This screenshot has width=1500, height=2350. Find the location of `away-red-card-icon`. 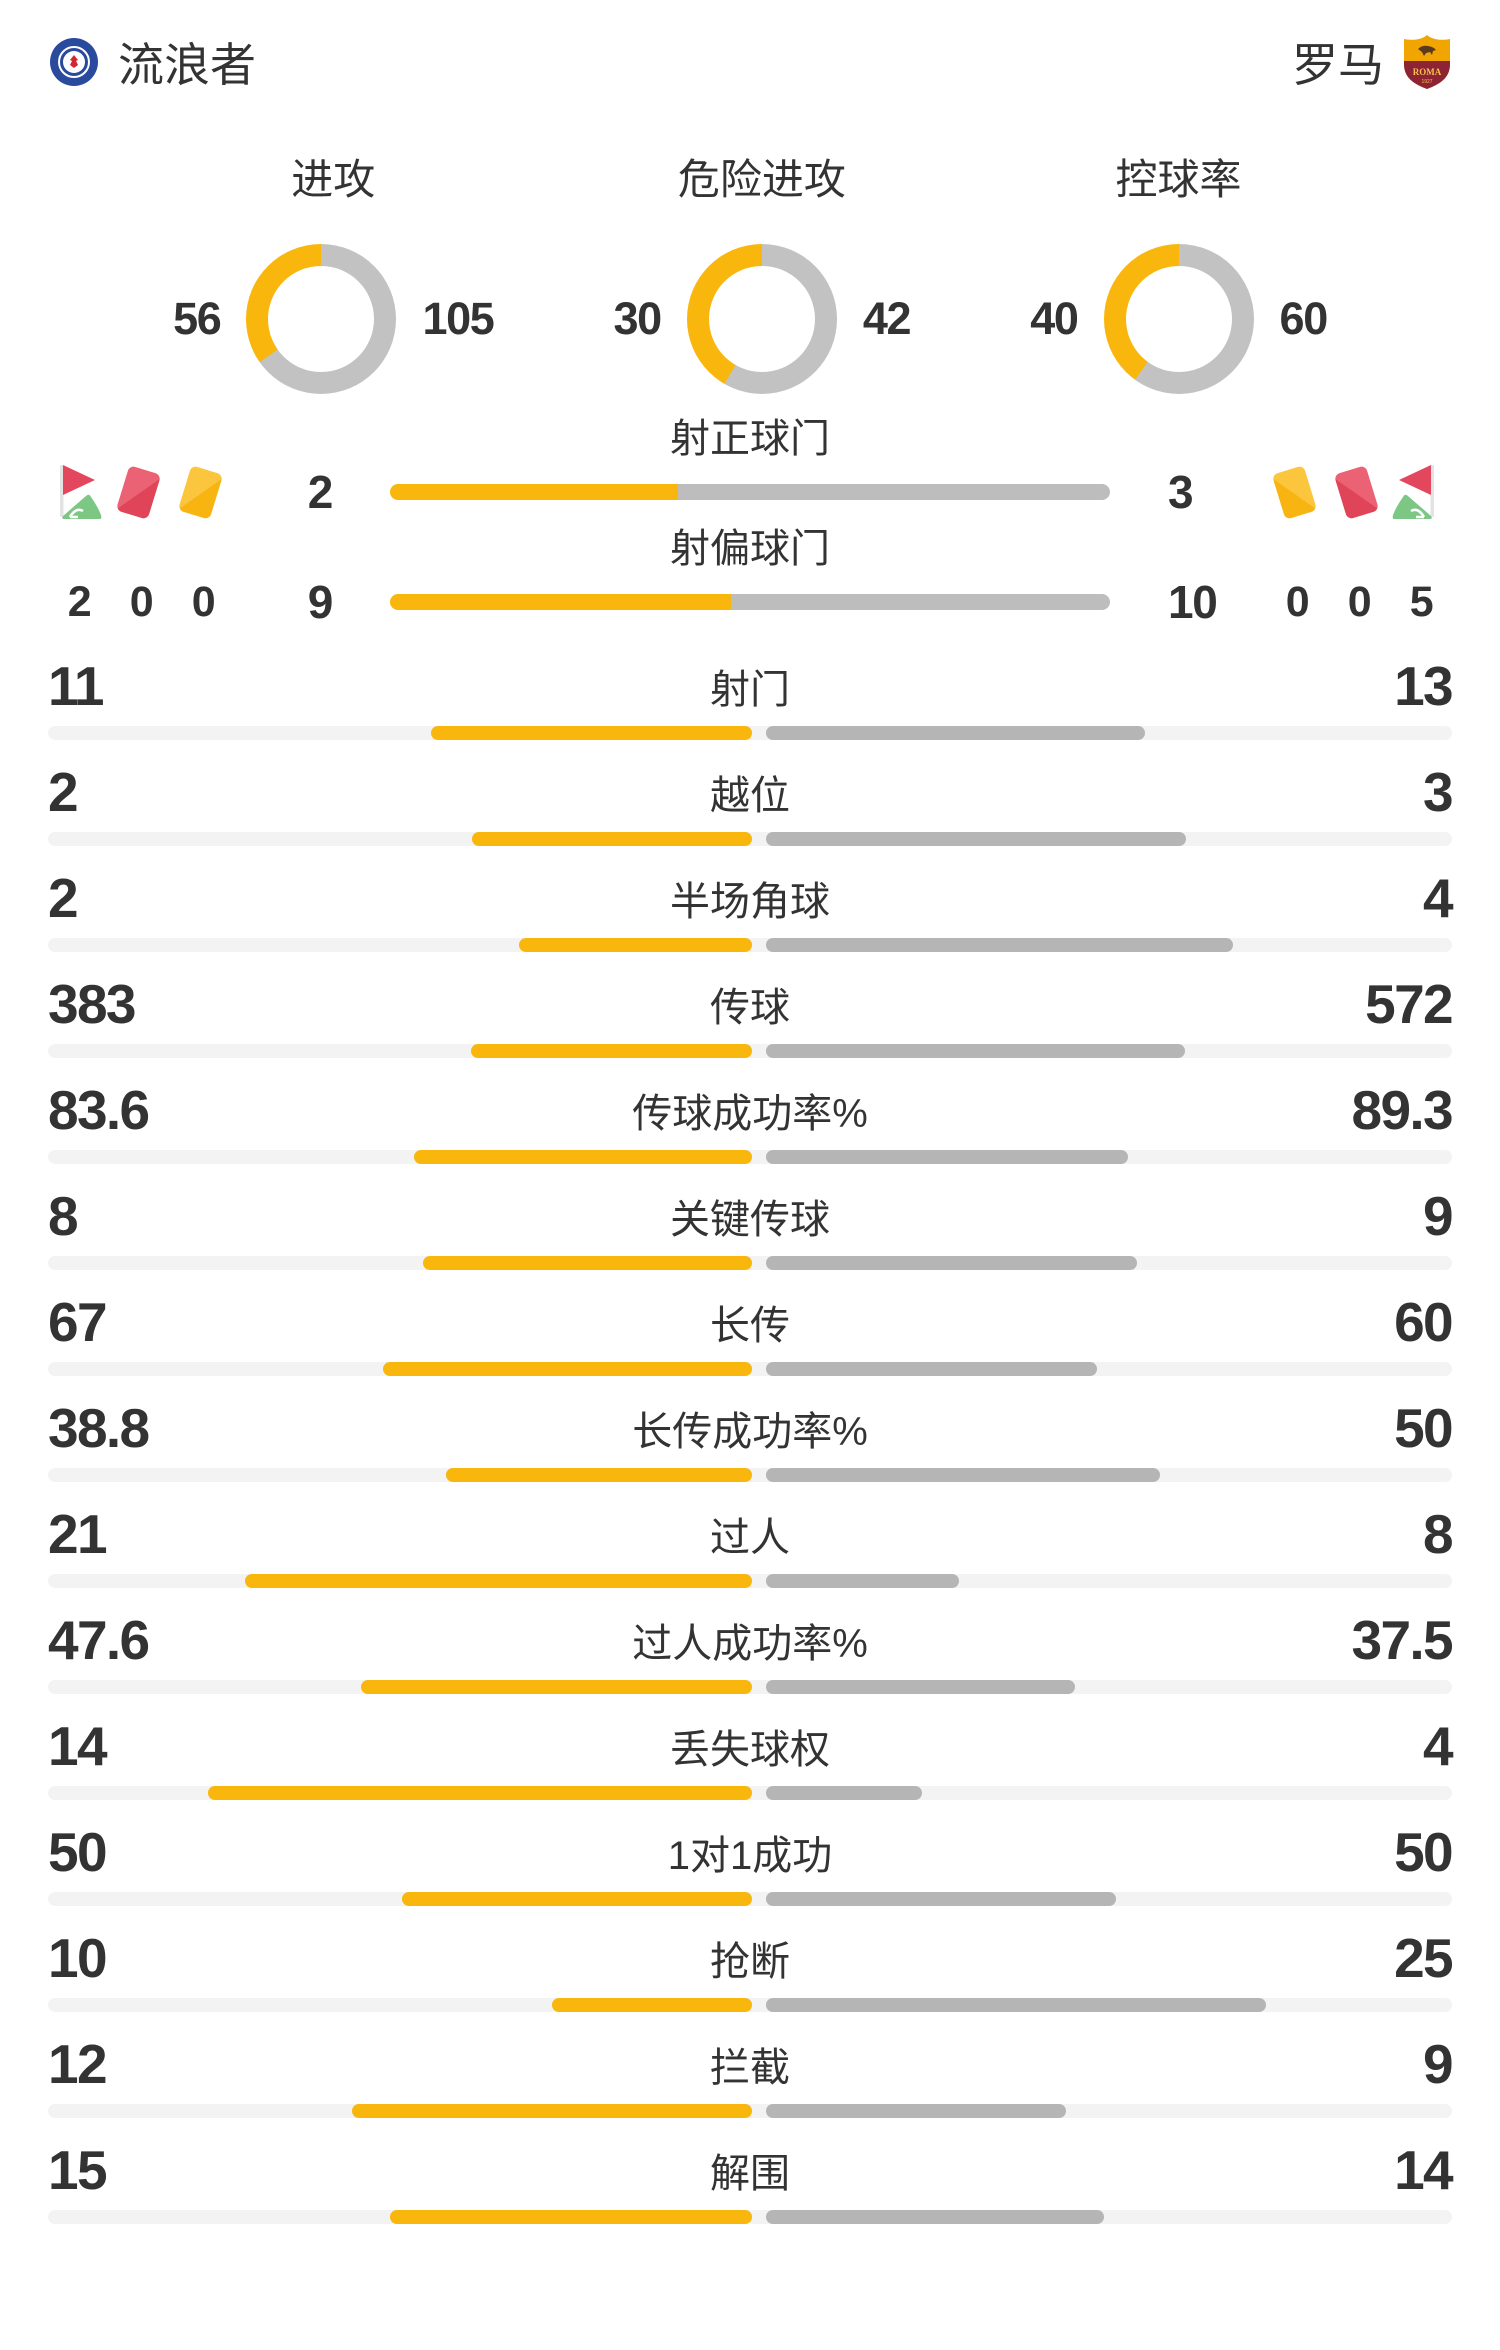

away-red-card-icon is located at coordinates (1356, 492).